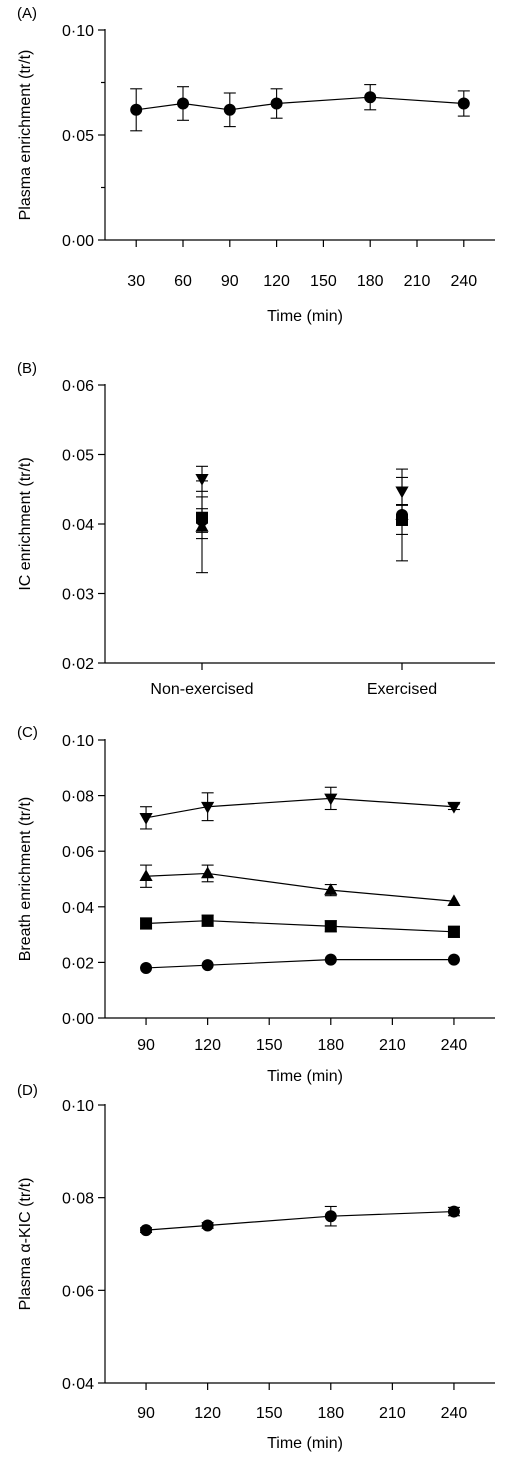  What do you see at coordinates (27, 1090) in the screenshot?
I see `panel-d-letter: (D)` at bounding box center [27, 1090].